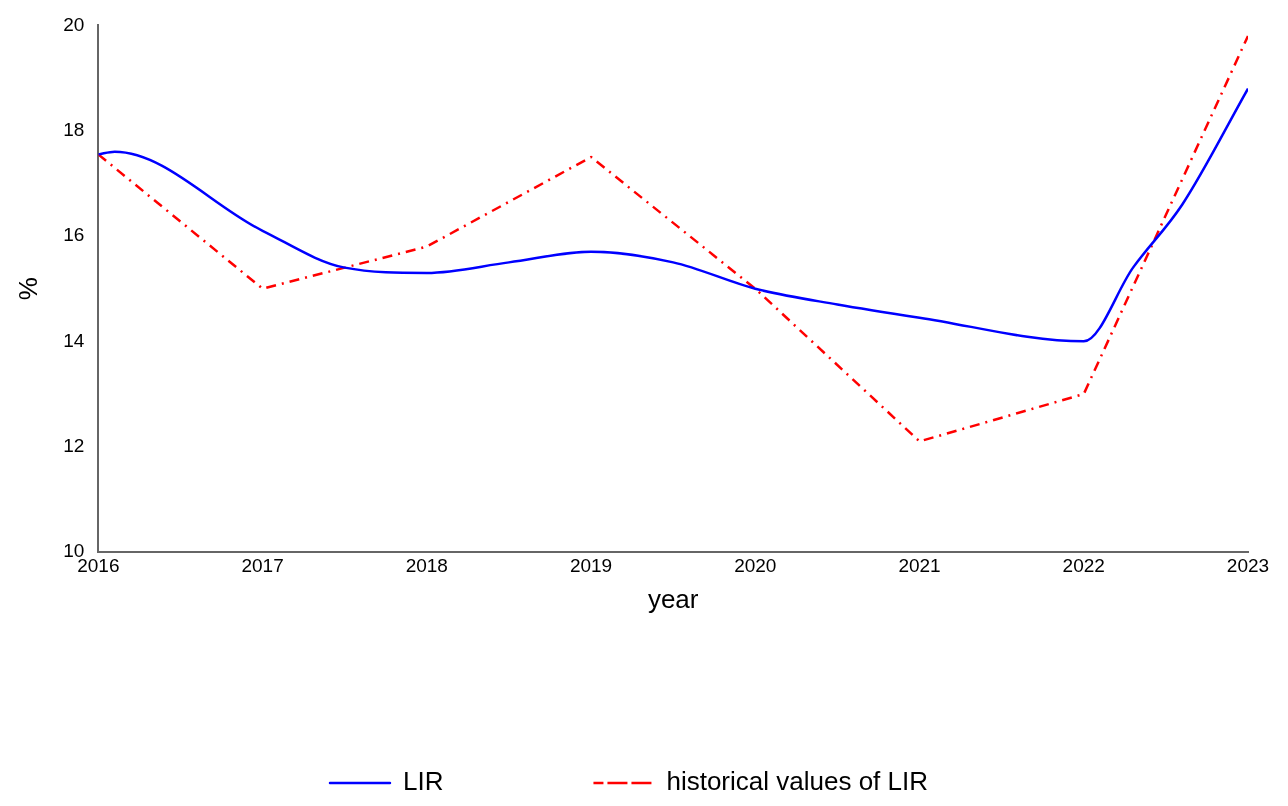 The width and height of the screenshot is (1288, 806). What do you see at coordinates (74, 24) in the screenshot?
I see `y-tick-label: 20` at bounding box center [74, 24].